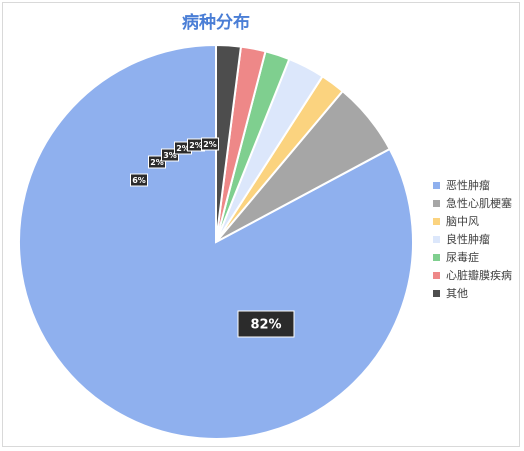 Image resolution: width=524 pixels, height=451 pixels. What do you see at coordinates (457, 293) in the screenshot?
I see `legend-label: 其他` at bounding box center [457, 293].